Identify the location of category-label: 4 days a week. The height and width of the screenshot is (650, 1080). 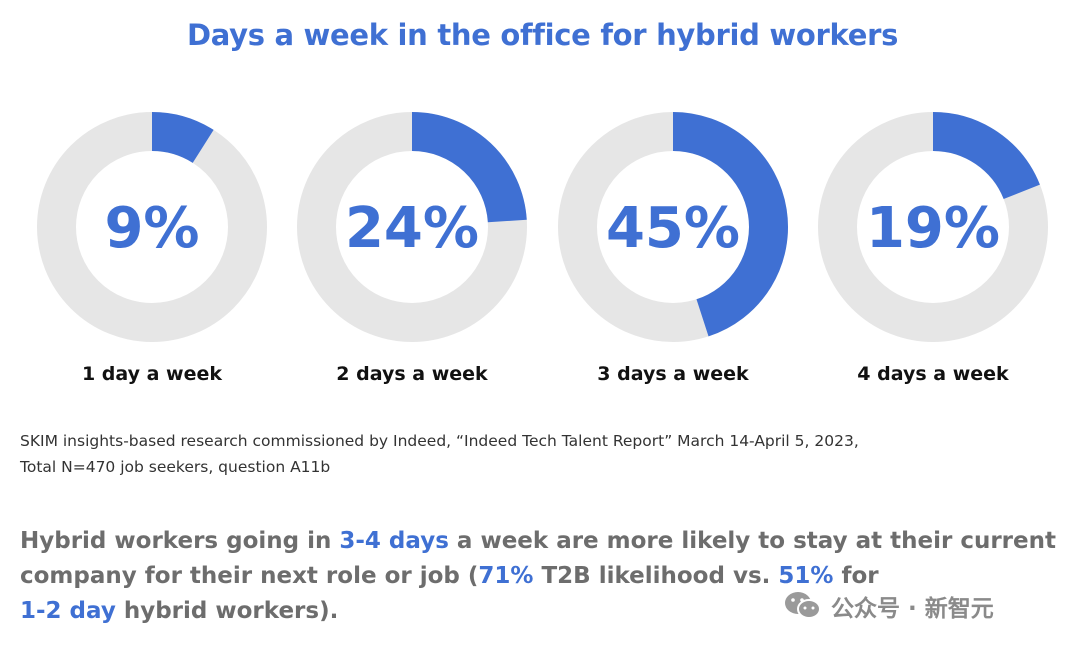
(933, 374).